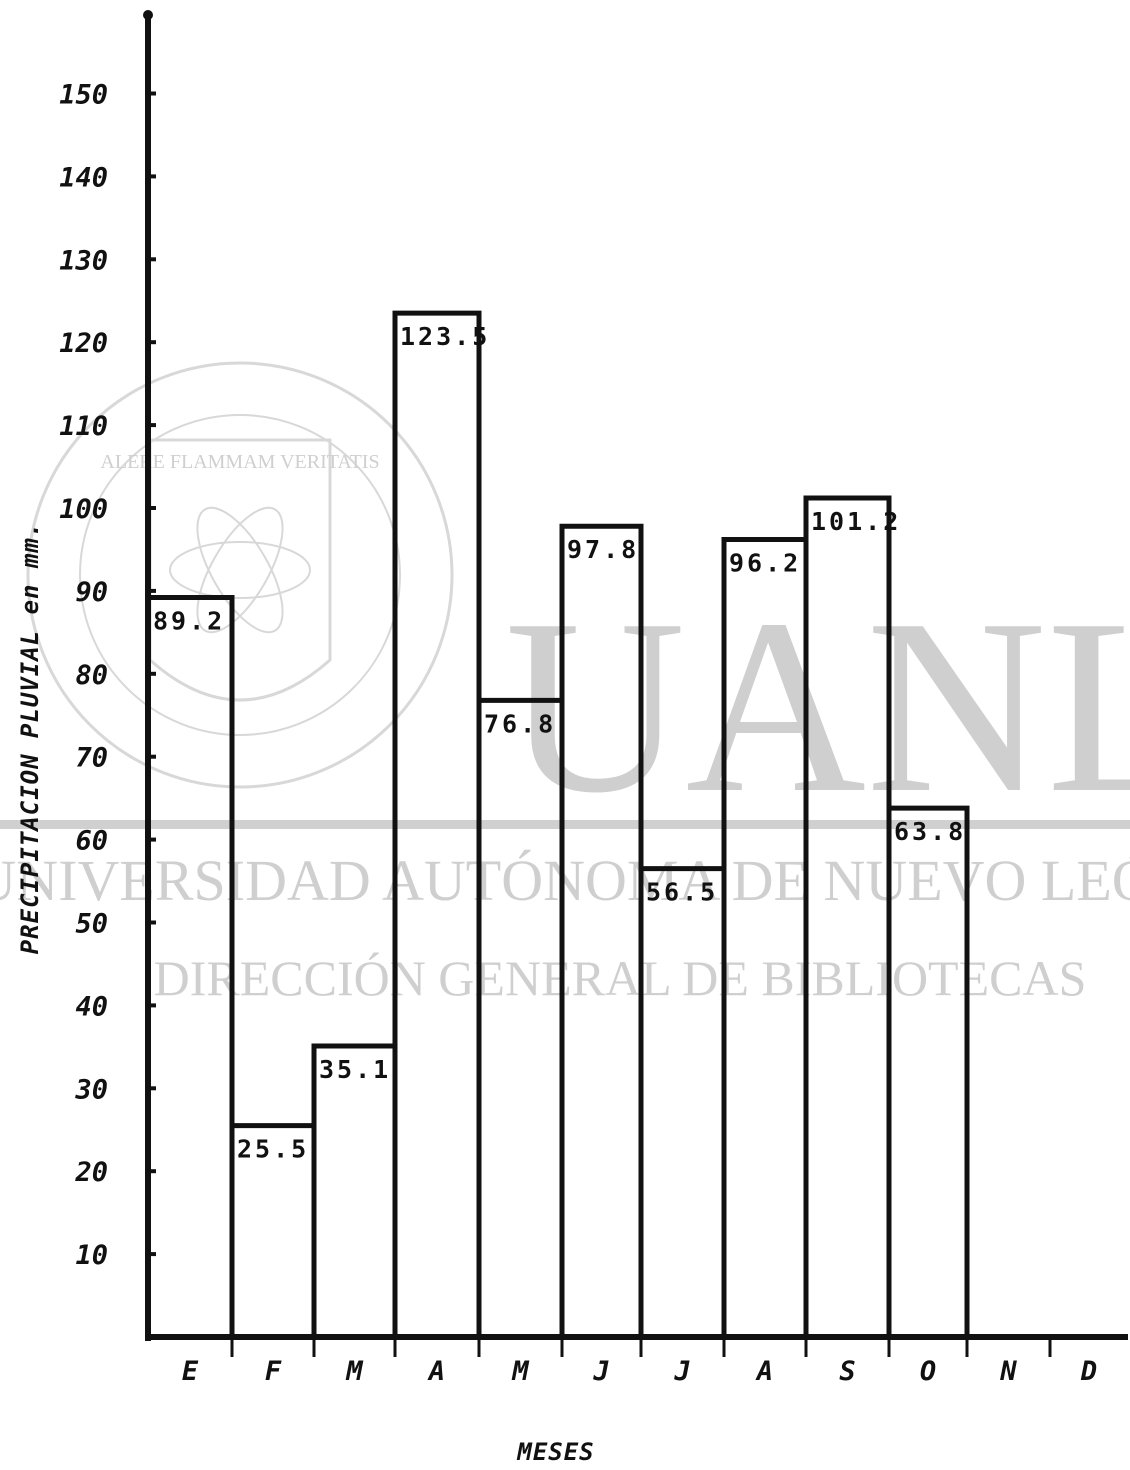  I want to click on y-tick-label: 150, so click(83, 95).